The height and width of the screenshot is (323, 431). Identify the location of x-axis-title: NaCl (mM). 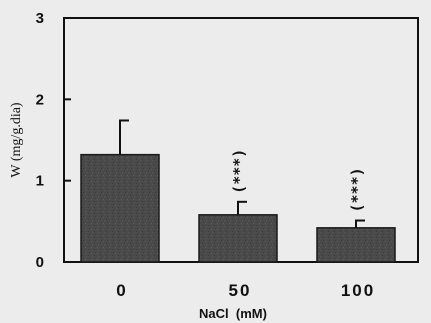
(233, 313).